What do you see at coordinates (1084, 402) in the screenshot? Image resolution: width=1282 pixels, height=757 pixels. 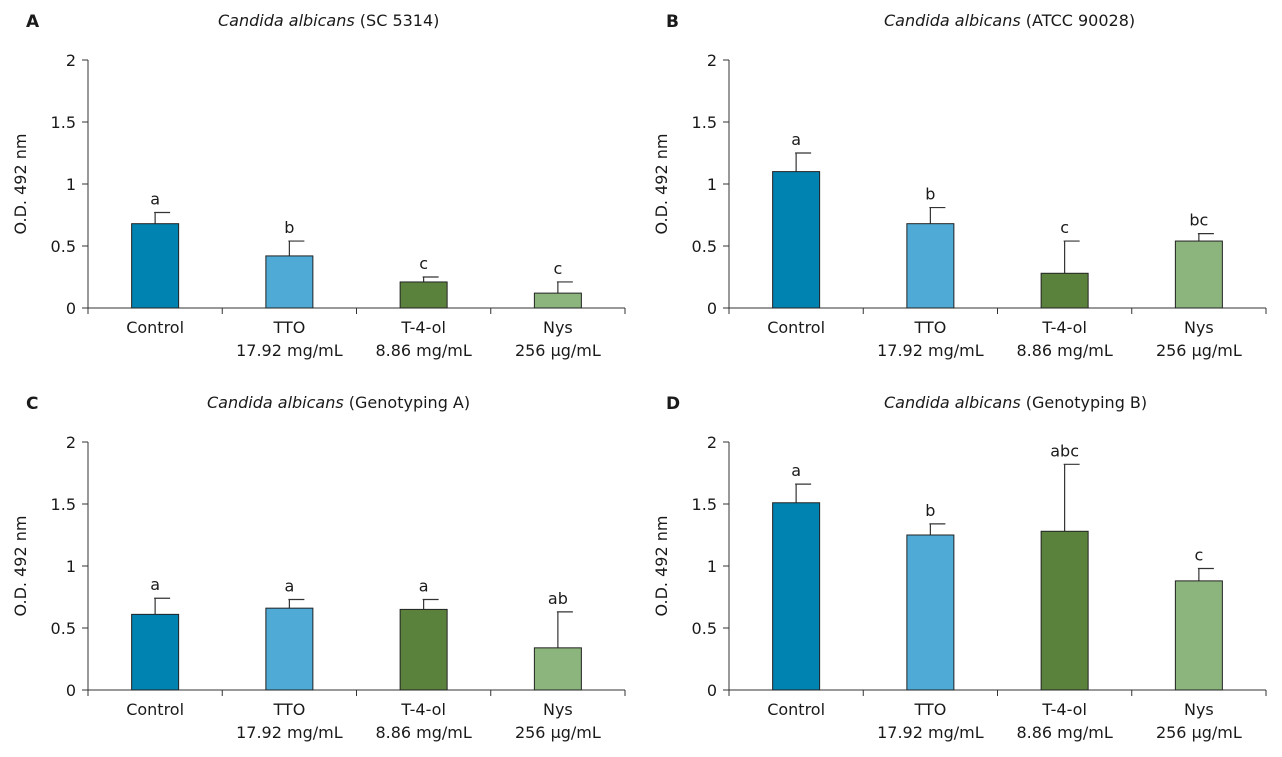 I see `strain-name: (Genotyping B)` at bounding box center [1084, 402].